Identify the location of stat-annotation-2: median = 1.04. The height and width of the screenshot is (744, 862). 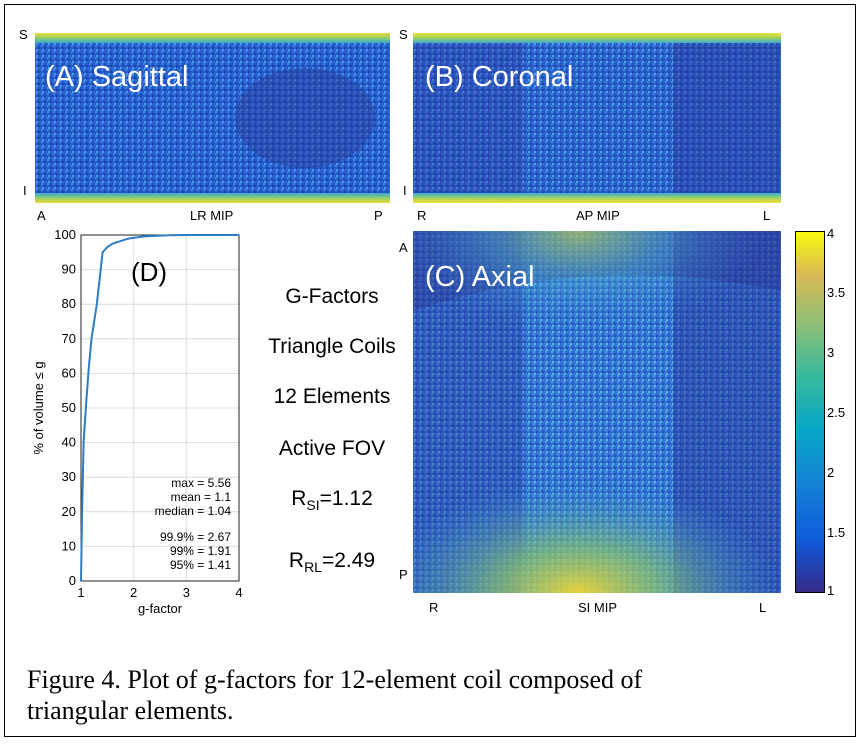
(193, 511).